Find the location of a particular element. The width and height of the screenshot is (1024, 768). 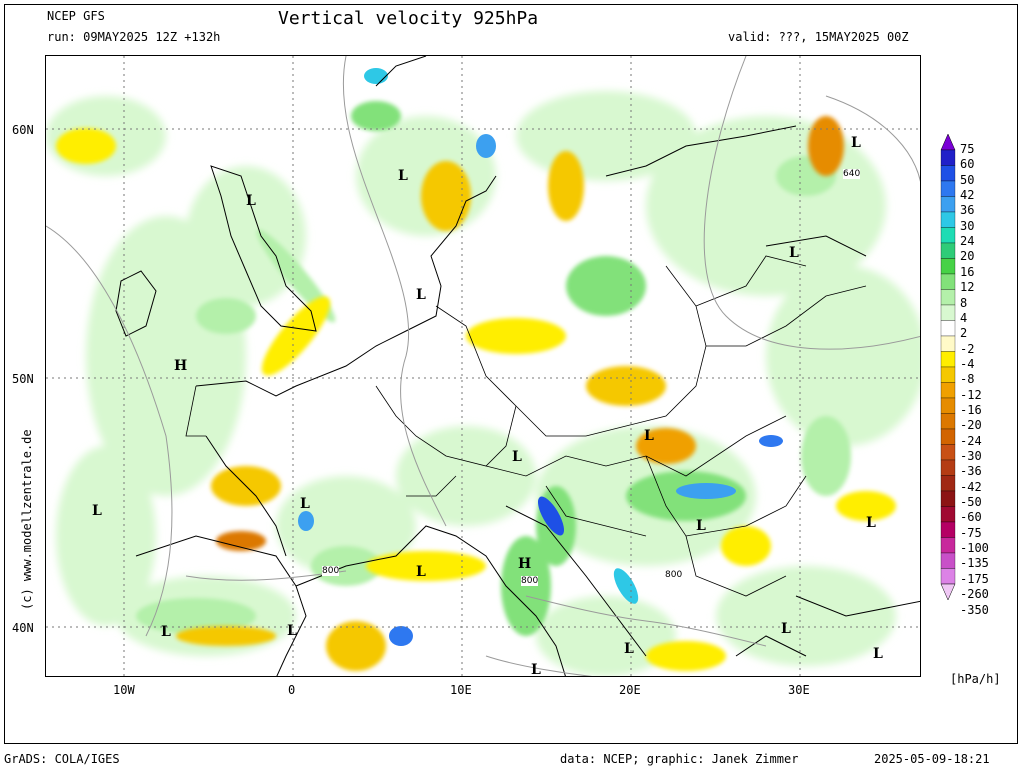

colorbar-level-label: -42 is located at coordinates (971, 486).